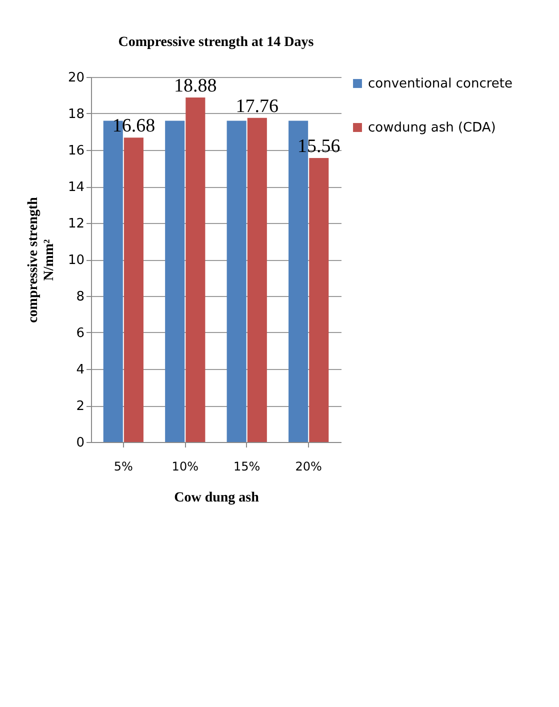 This screenshot has width=559, height=707. What do you see at coordinates (76, 224) in the screenshot?
I see `y-tick-label: 12` at bounding box center [76, 224].